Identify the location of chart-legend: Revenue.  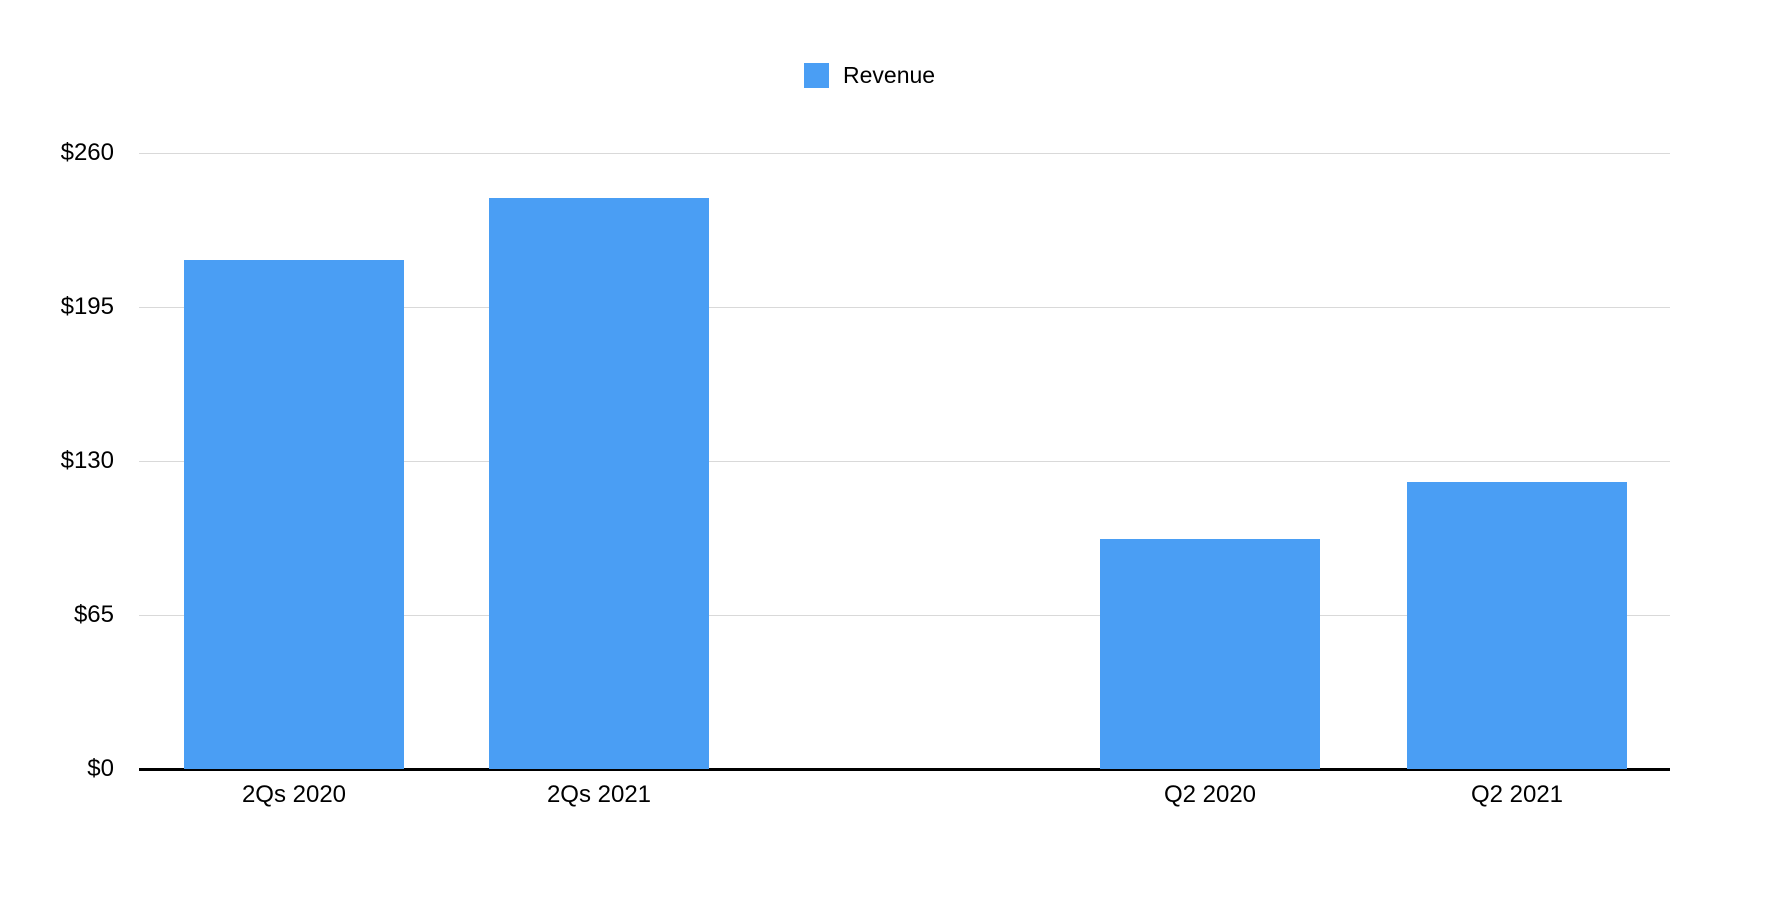
(869, 75).